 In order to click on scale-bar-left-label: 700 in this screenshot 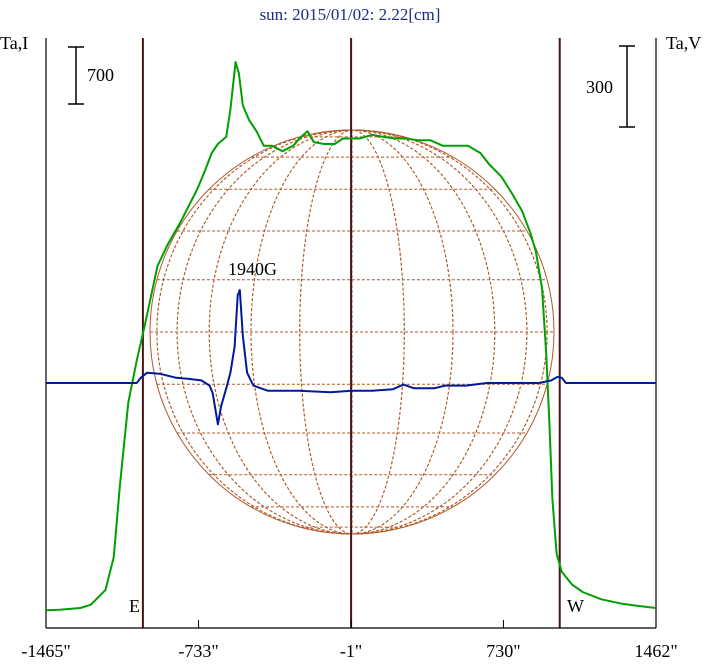, I will do `click(100, 75)`.